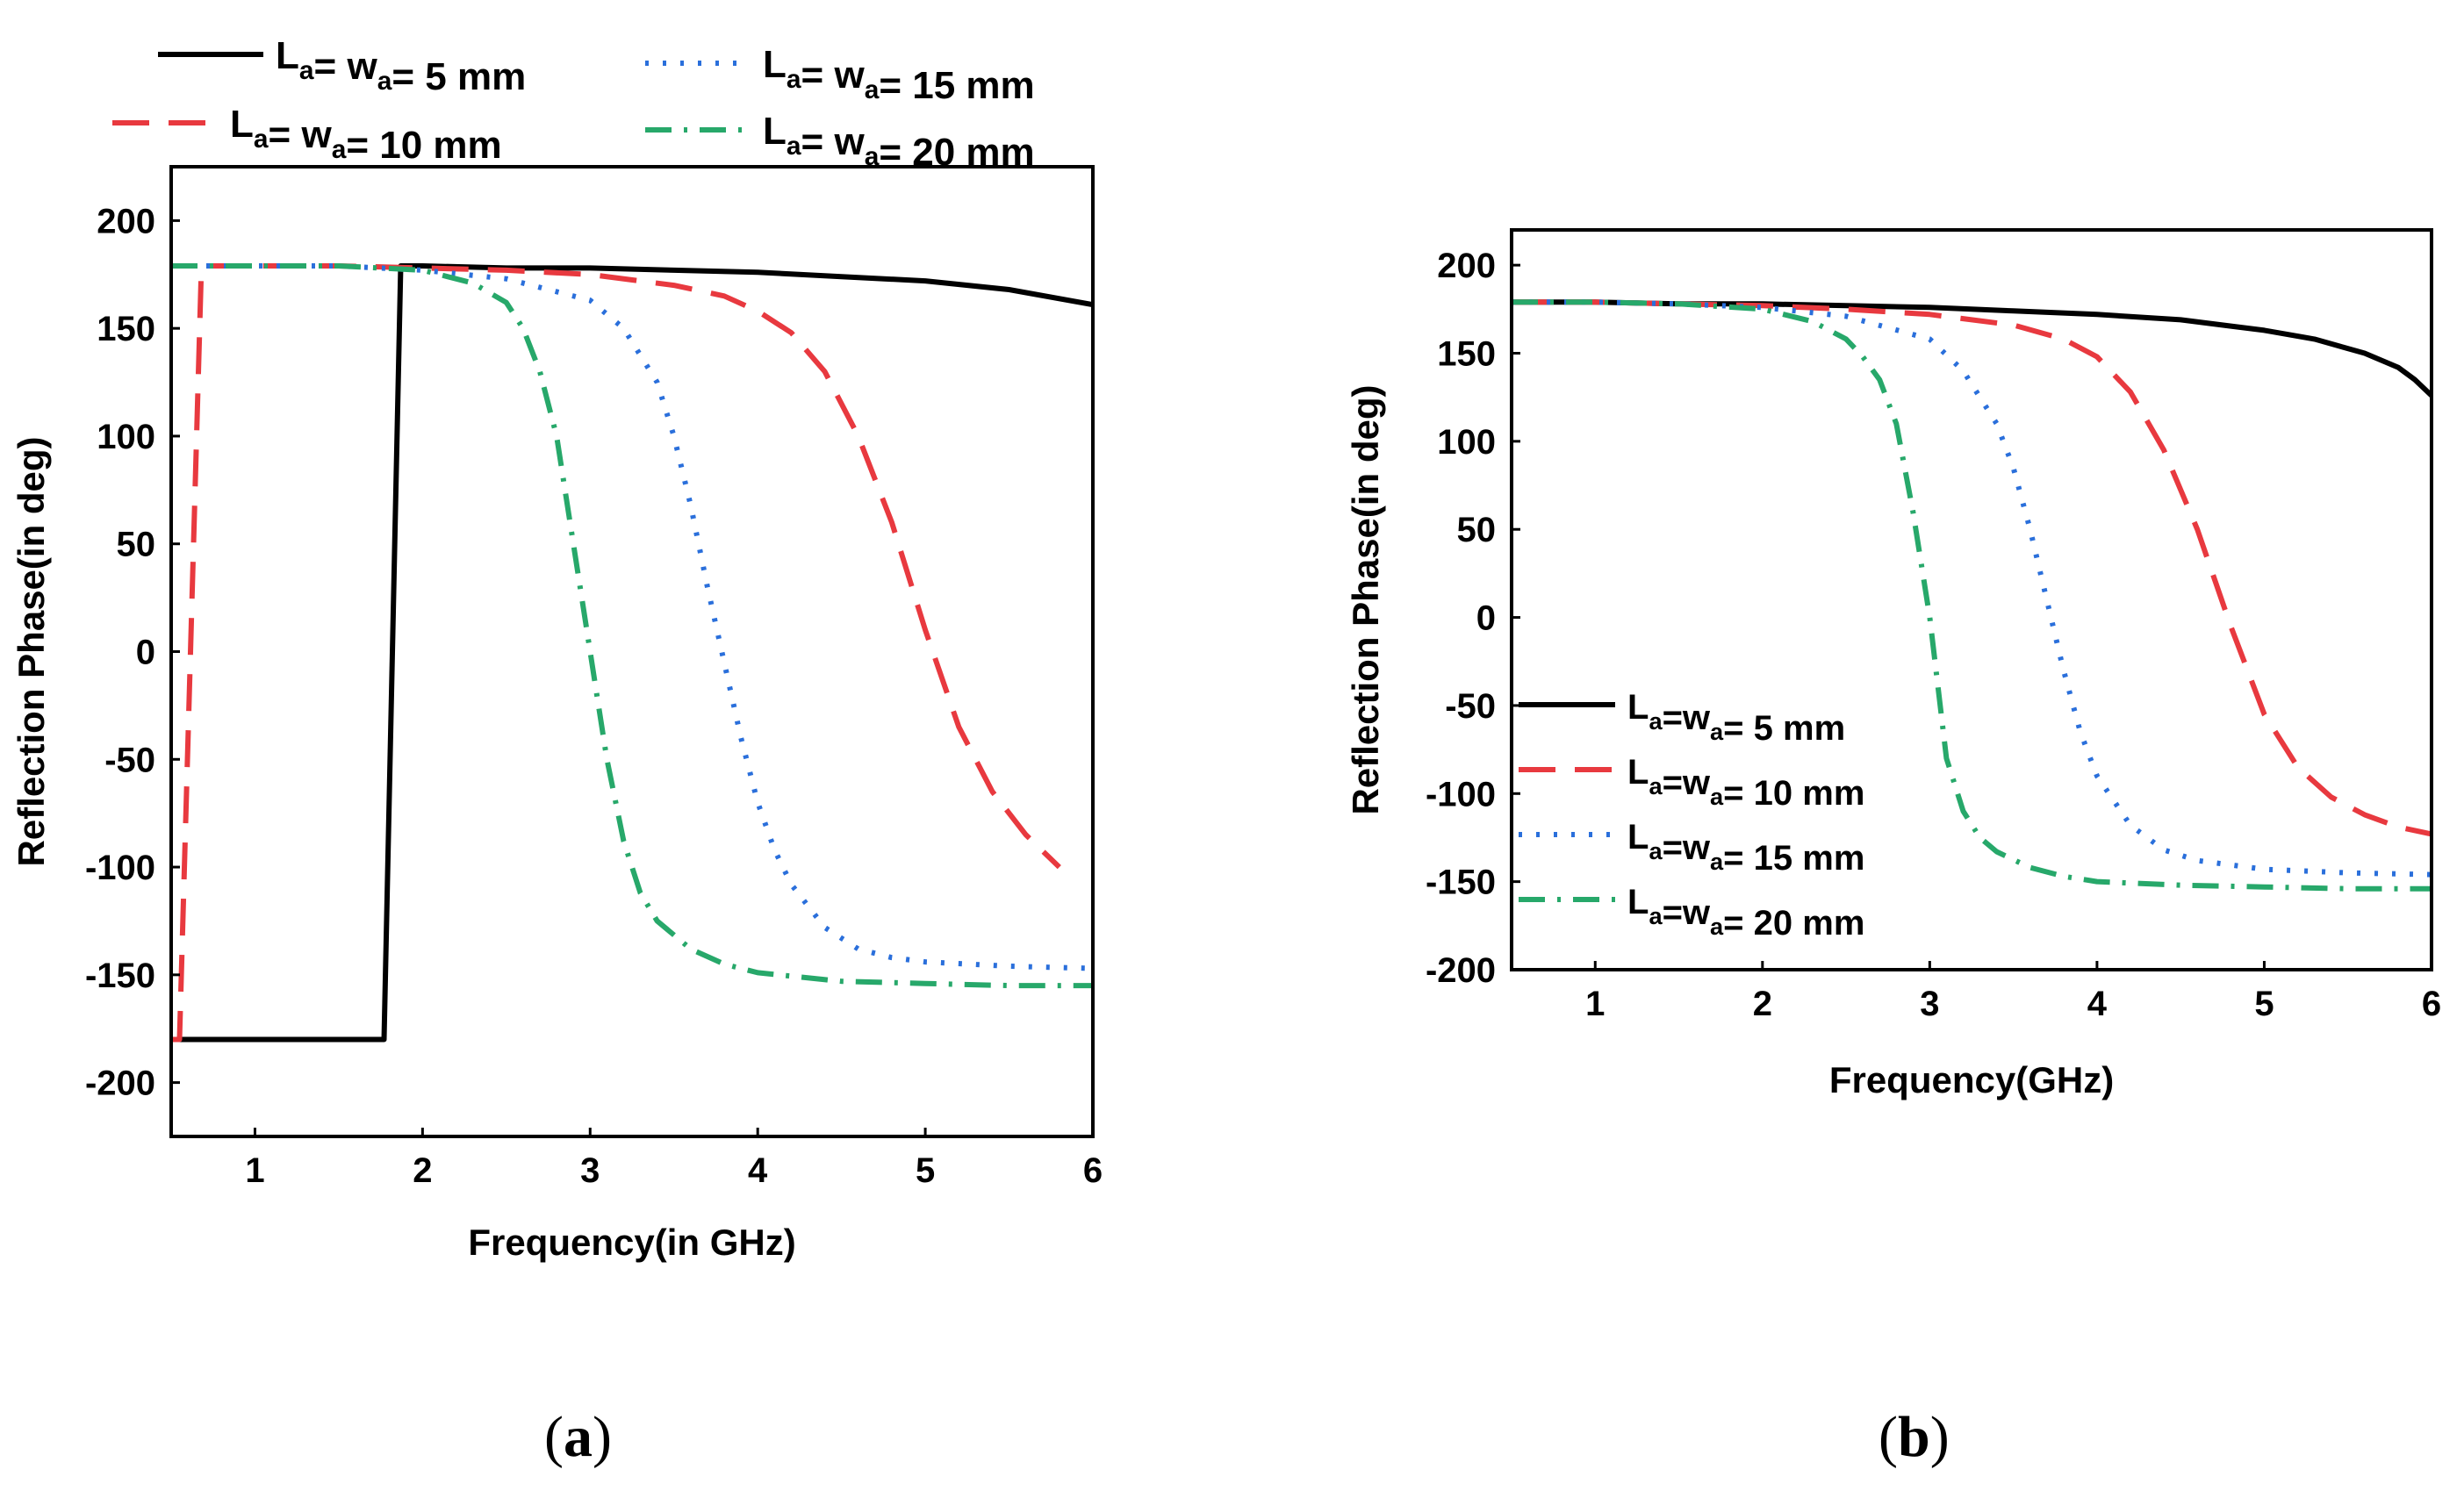  Describe the element at coordinates (578, 1437) in the screenshot. I see `panel-label-a: (a)` at that location.